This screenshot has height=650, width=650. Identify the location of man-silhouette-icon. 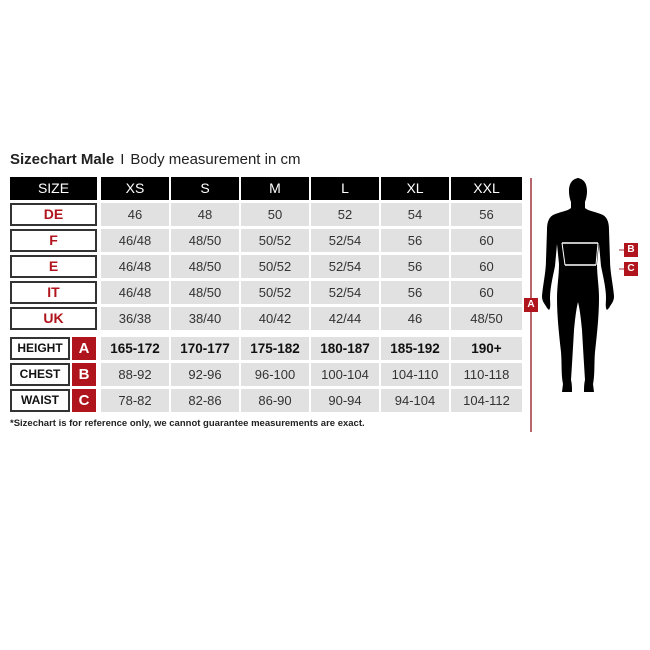
(578, 285).